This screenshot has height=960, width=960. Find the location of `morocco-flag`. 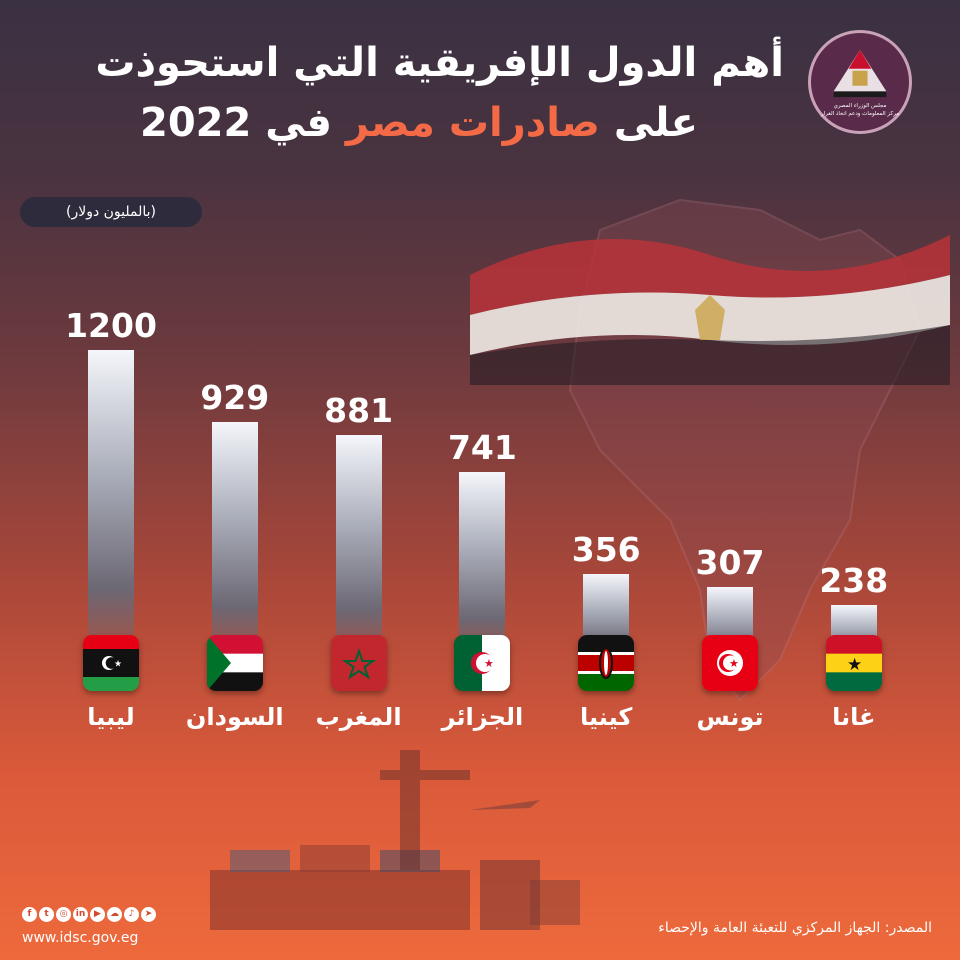

morocco-flag is located at coordinates (358, 663).